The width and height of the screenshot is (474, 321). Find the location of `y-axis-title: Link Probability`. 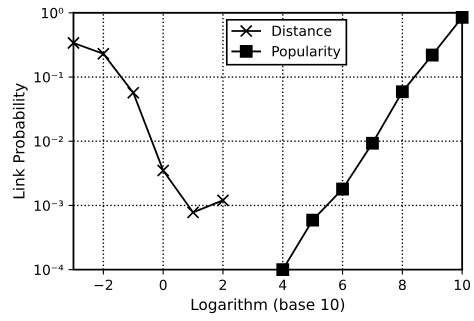

y-axis-title: Link Probability is located at coordinates (20, 140).